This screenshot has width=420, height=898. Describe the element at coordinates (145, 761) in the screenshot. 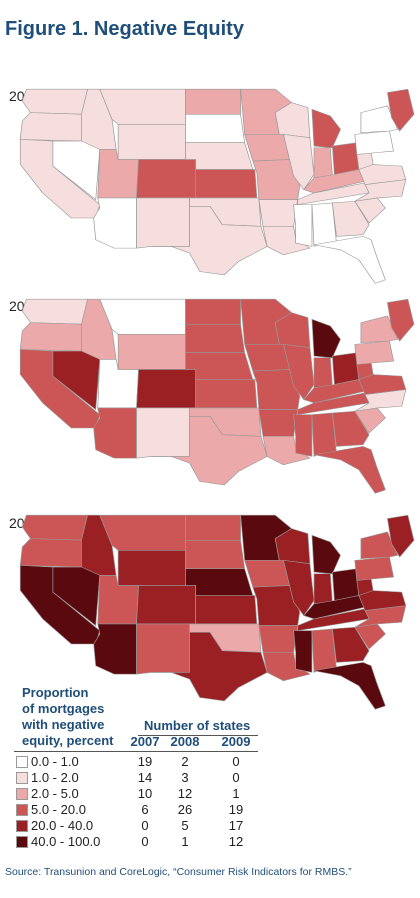

I see `legend-count-2007: 19` at that location.